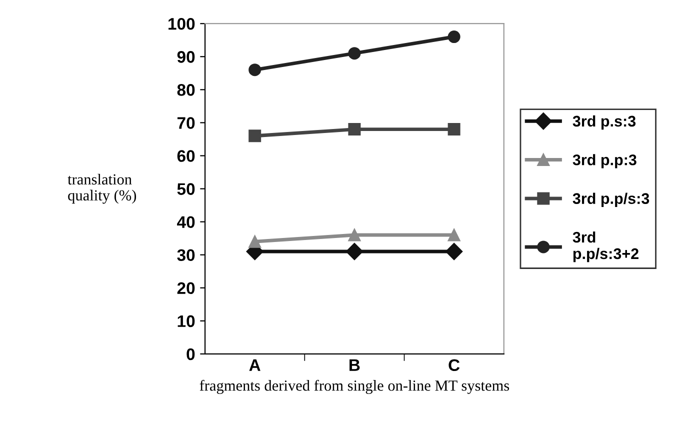 The height and width of the screenshot is (429, 695). I want to click on y-tick-label: 20, so click(186, 288).